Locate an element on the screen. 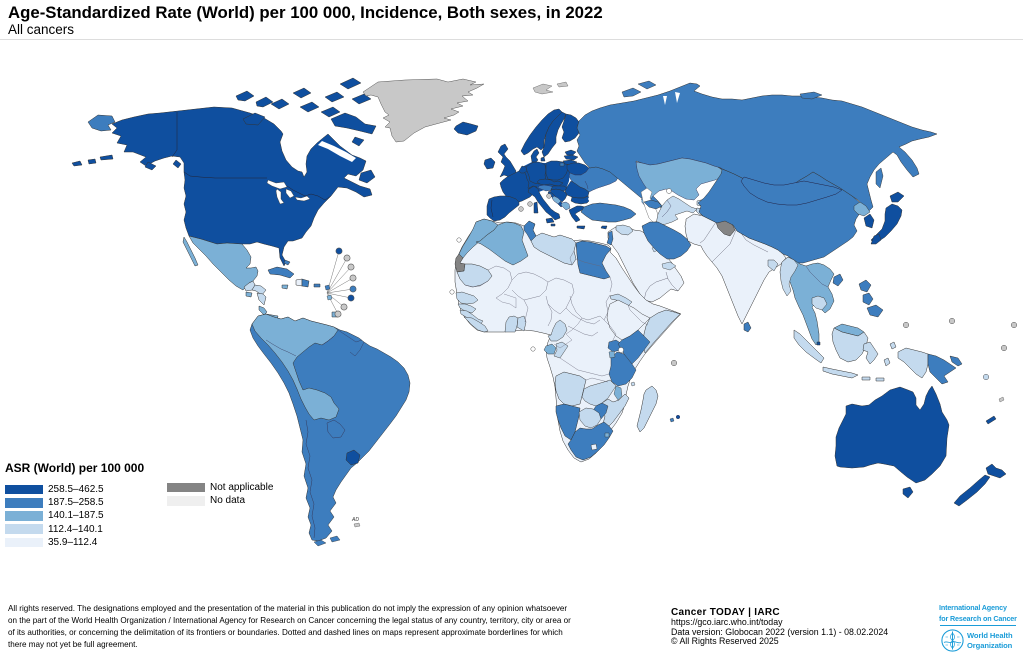  svg-text: AD is located at coordinates (355, 520).